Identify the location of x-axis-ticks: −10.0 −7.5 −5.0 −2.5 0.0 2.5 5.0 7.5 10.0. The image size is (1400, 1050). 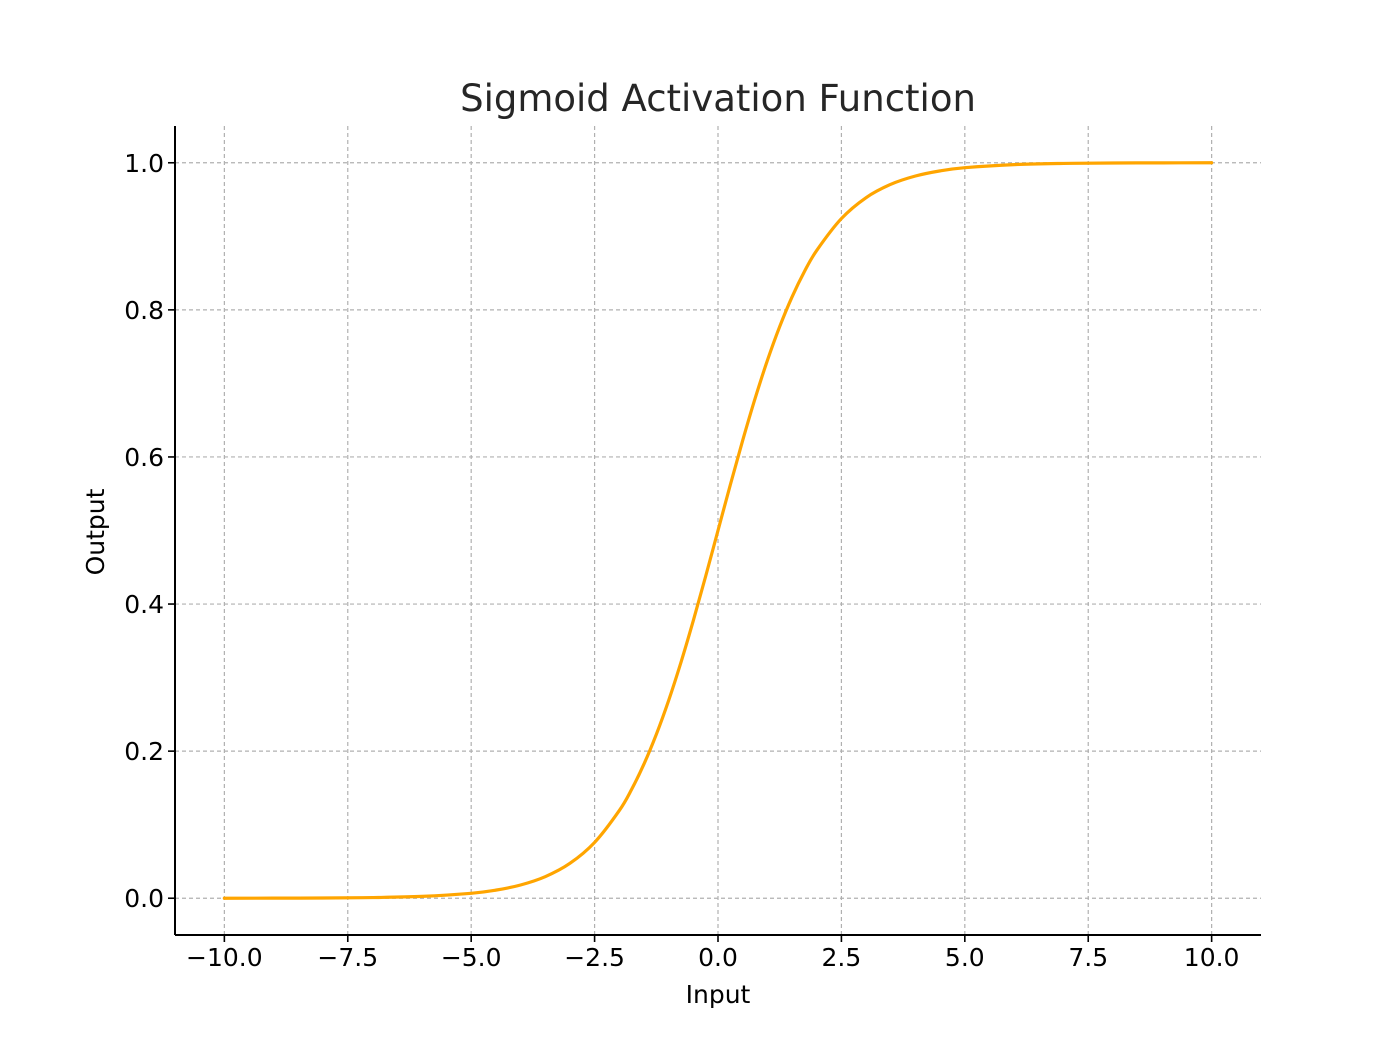
(712, 953).